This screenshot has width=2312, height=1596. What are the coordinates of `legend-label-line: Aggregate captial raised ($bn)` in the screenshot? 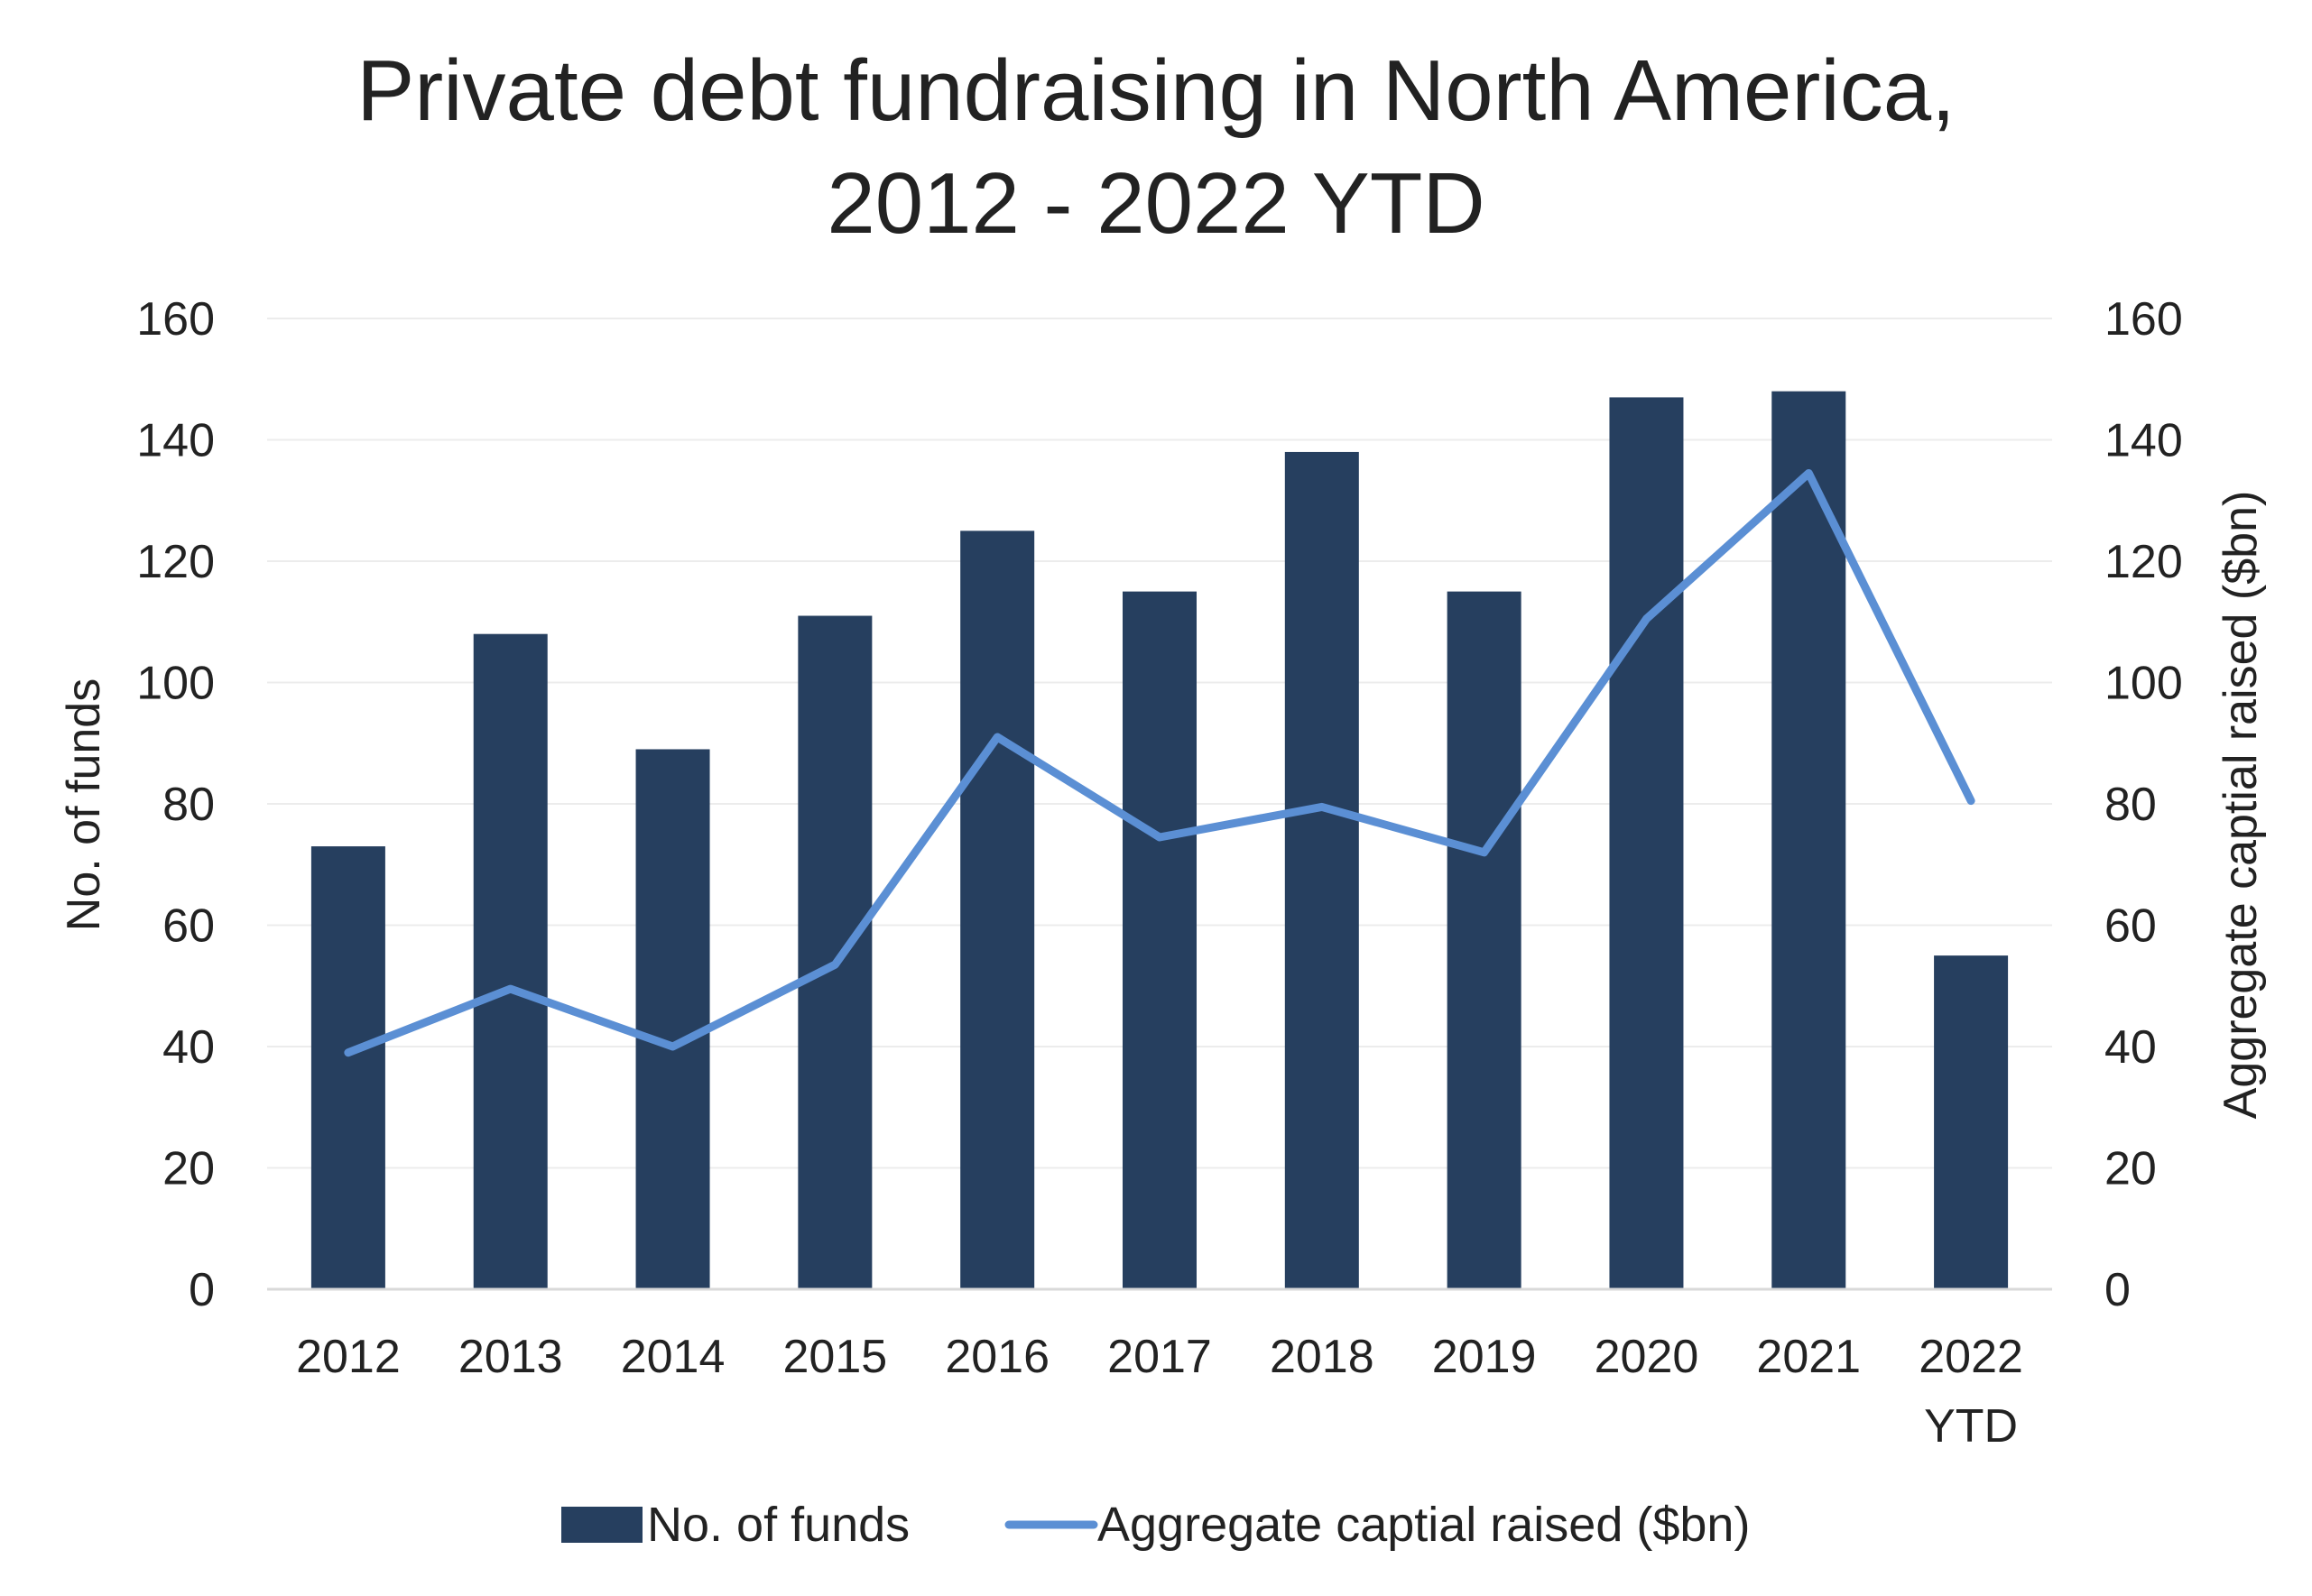 It's located at (1423, 1525).